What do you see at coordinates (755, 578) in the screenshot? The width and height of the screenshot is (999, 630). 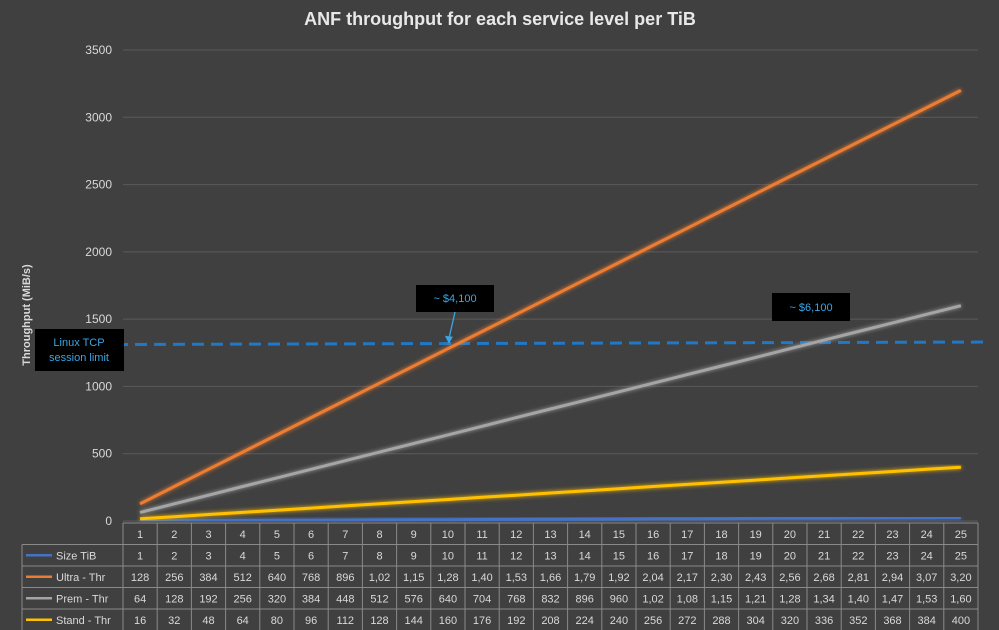 I see `data-label: 2,43` at bounding box center [755, 578].